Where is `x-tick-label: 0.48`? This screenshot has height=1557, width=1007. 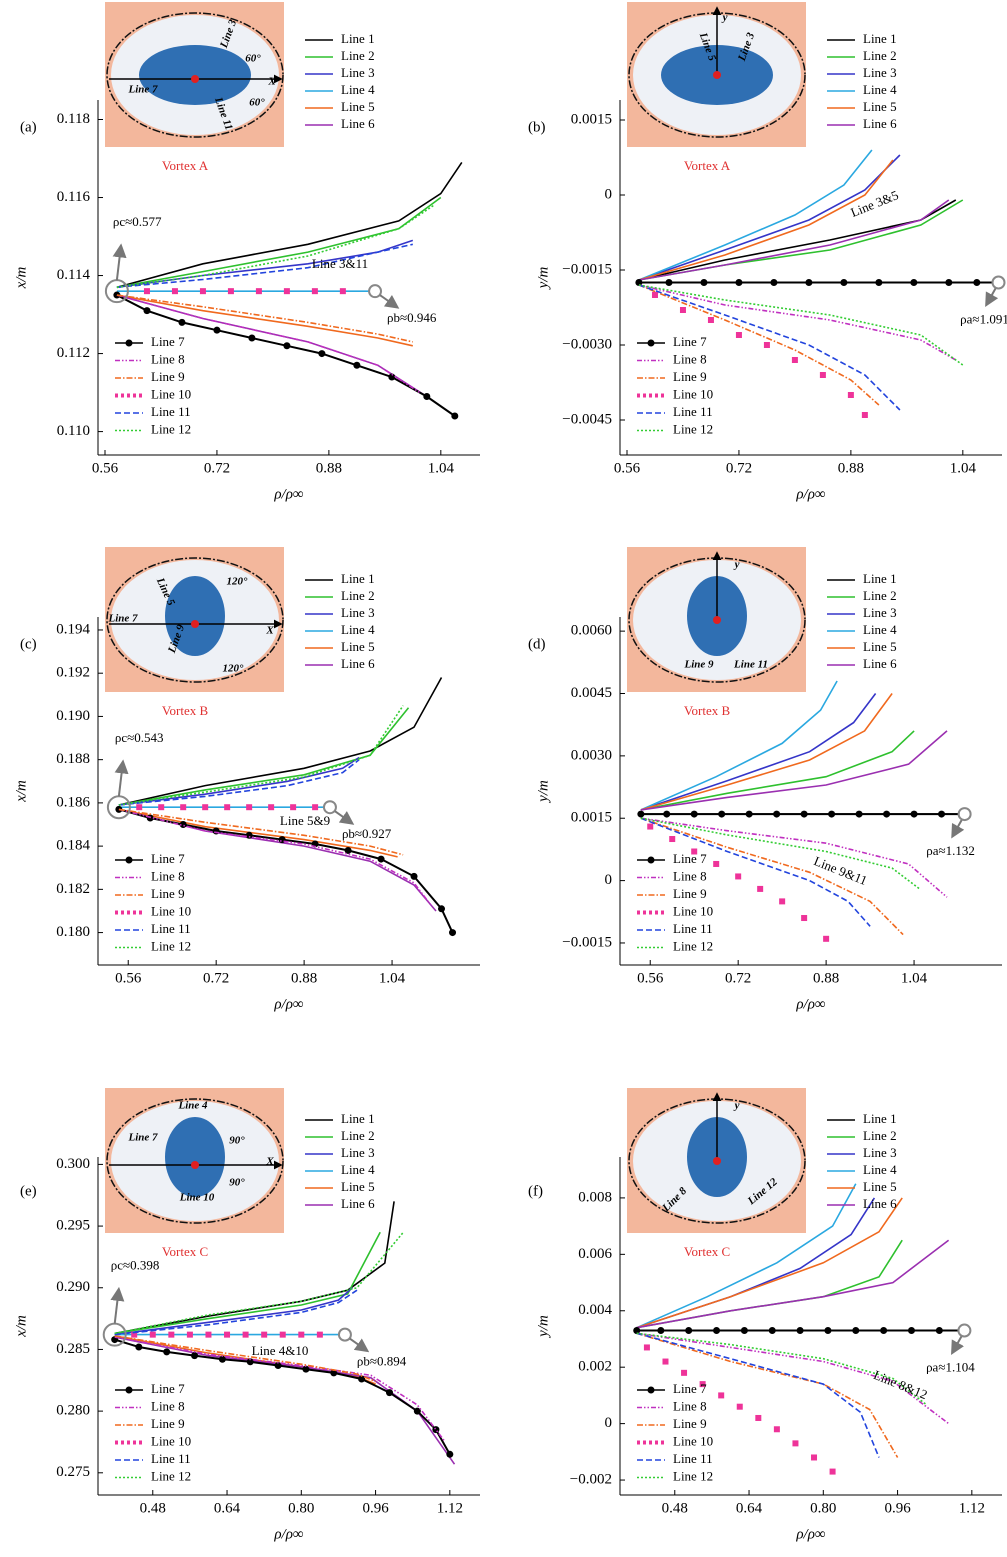
x-tick-label: 0.48 is located at coordinates (153, 1508).